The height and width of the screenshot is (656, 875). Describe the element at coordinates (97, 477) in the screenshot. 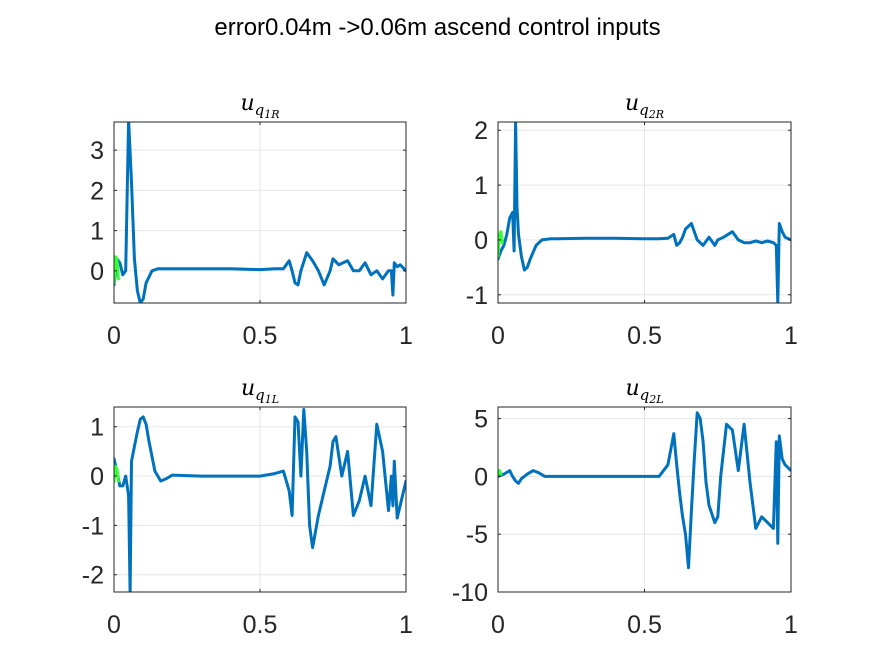

I see `y-tick-label-uq1l-2: 0` at that location.